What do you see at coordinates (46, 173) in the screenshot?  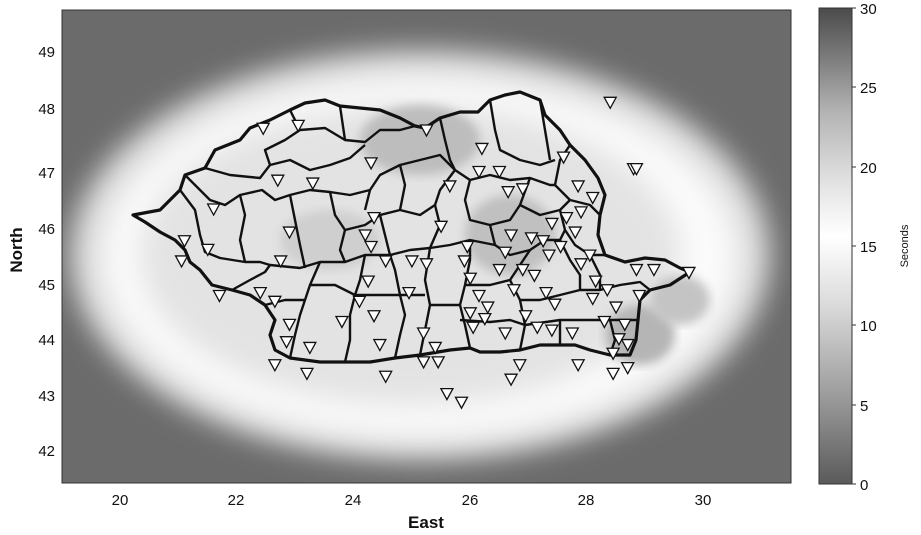 I see `y-tick-label: 47` at bounding box center [46, 173].